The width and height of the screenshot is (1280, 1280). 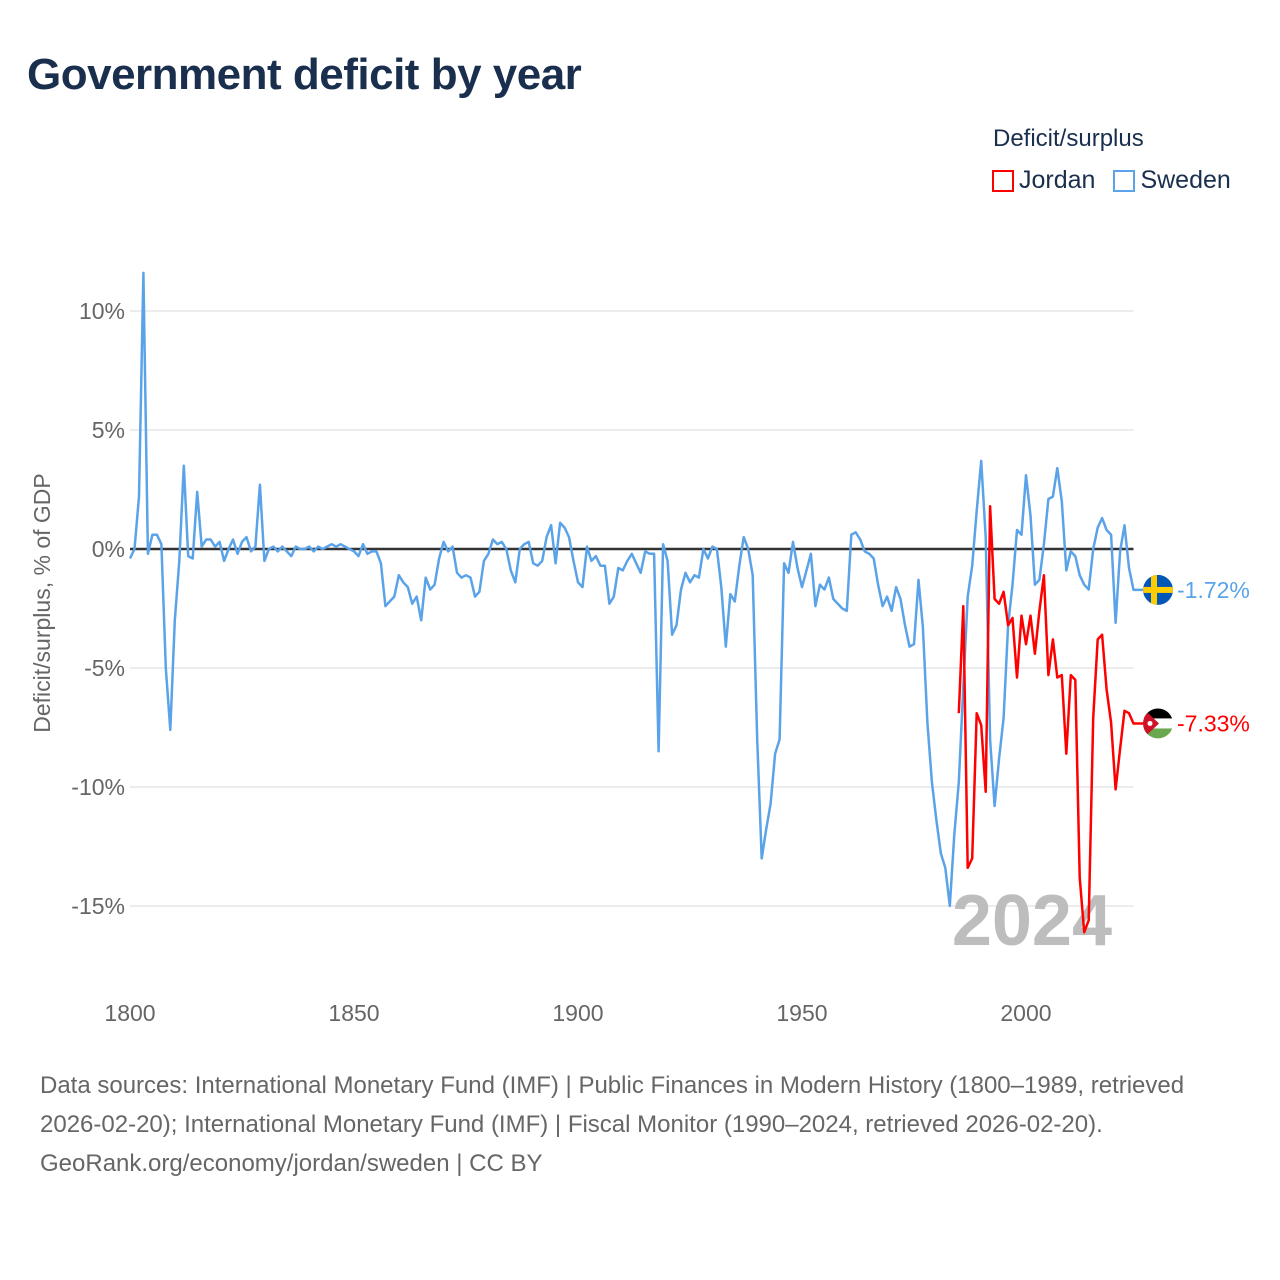 What do you see at coordinates (353, 1013) in the screenshot?
I see `x-tick-label: 1850` at bounding box center [353, 1013].